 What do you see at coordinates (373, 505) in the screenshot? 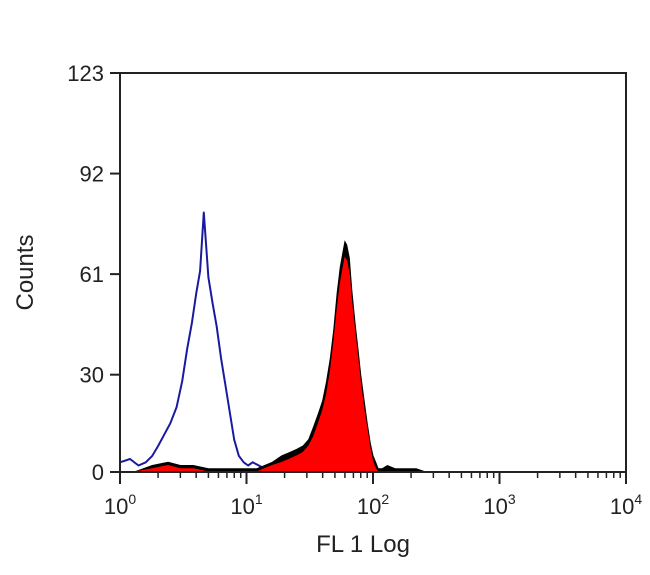
I see `x-tick-label-2: 10²` at bounding box center [373, 505].